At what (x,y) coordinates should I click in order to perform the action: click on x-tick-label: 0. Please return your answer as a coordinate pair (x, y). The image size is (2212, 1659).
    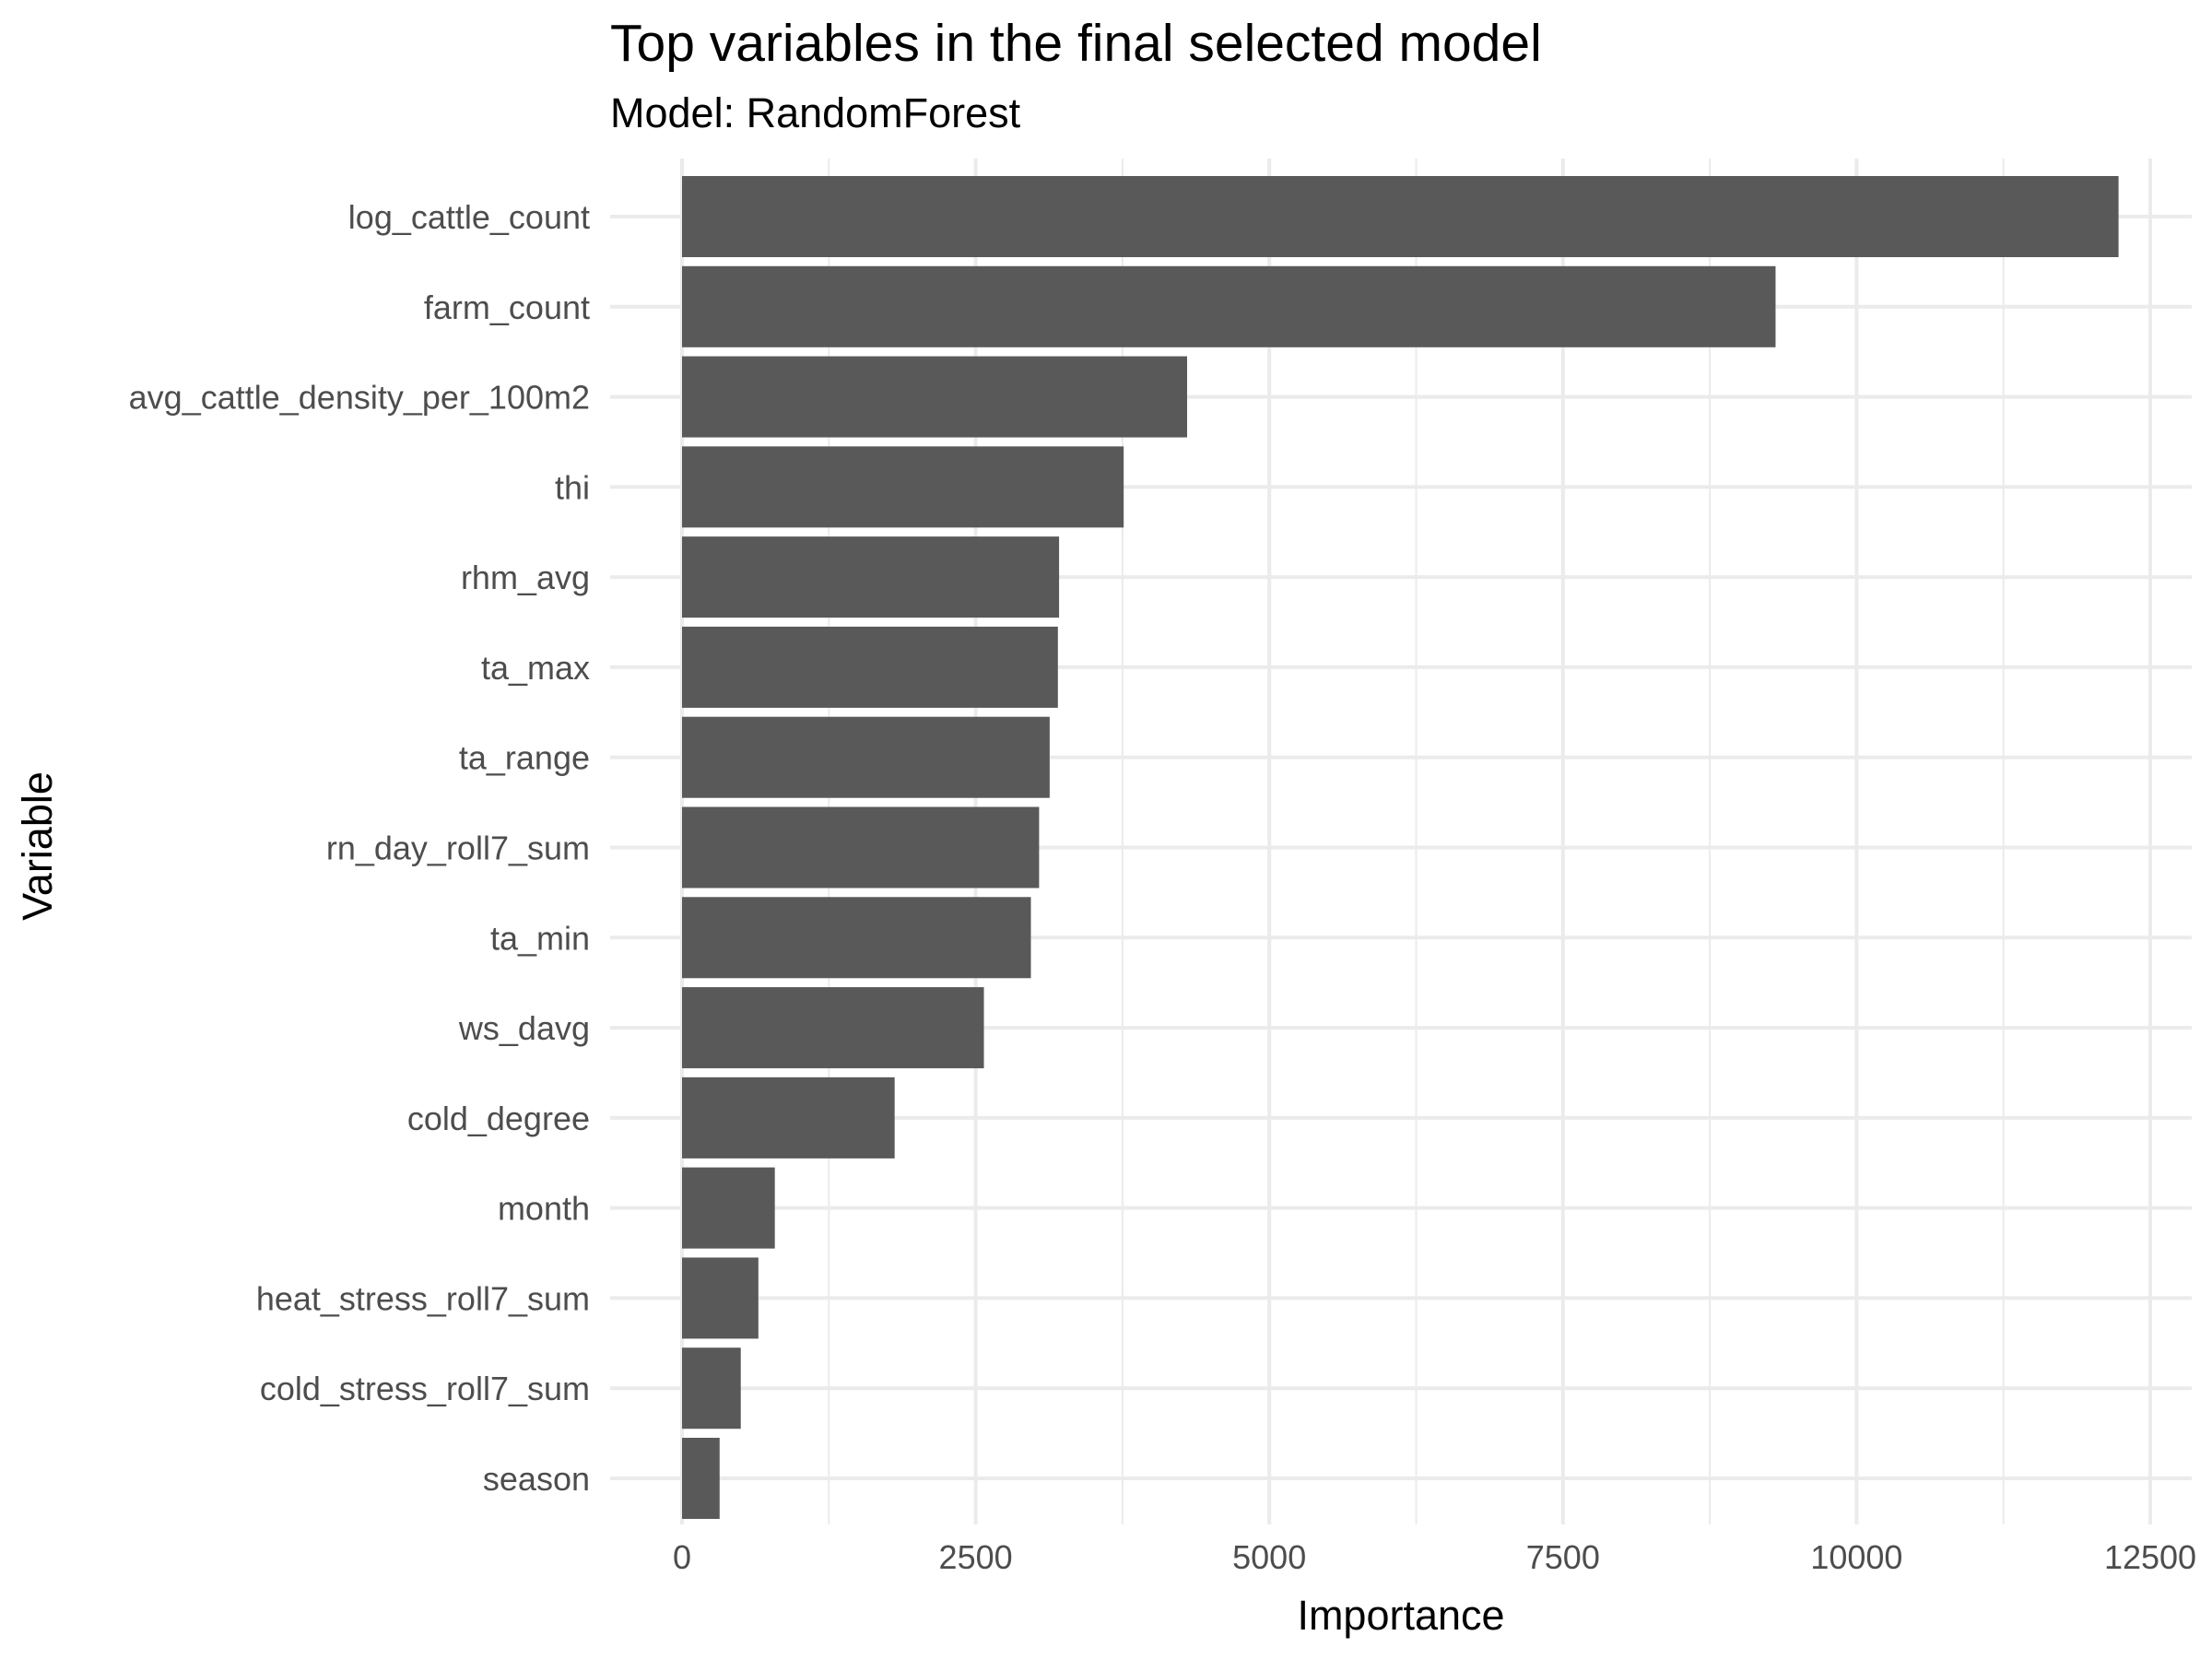
    Looking at the image, I should click on (682, 1557).